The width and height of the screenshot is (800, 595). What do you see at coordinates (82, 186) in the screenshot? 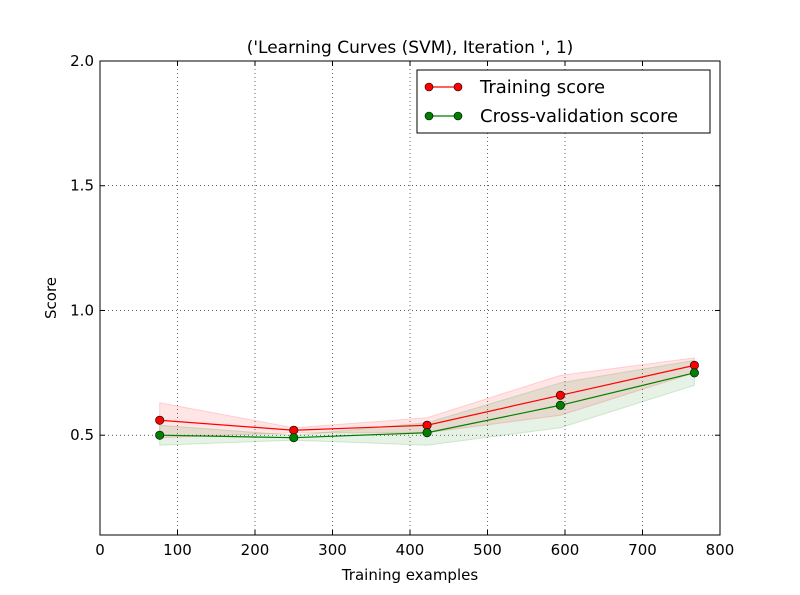
I see `y-tick-label: 1.5` at bounding box center [82, 186].